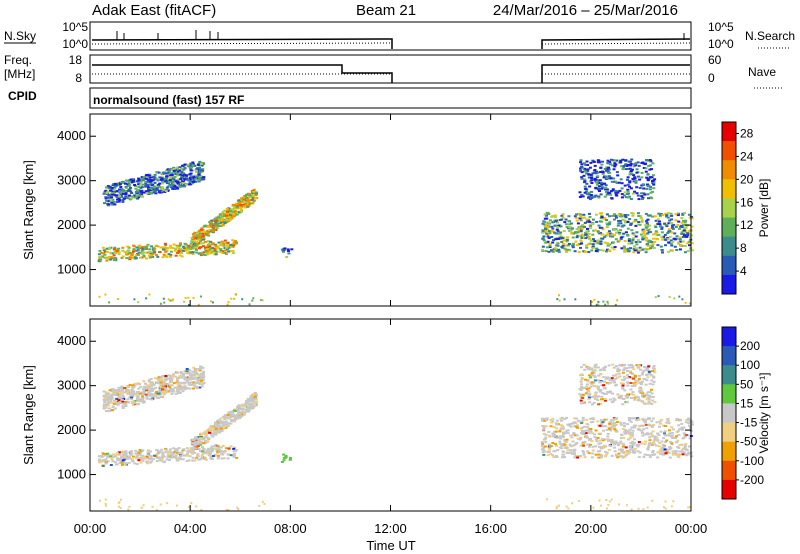  Describe the element at coordinates (190, 528) in the screenshot. I see `x-tick-label: 04:00` at that location.